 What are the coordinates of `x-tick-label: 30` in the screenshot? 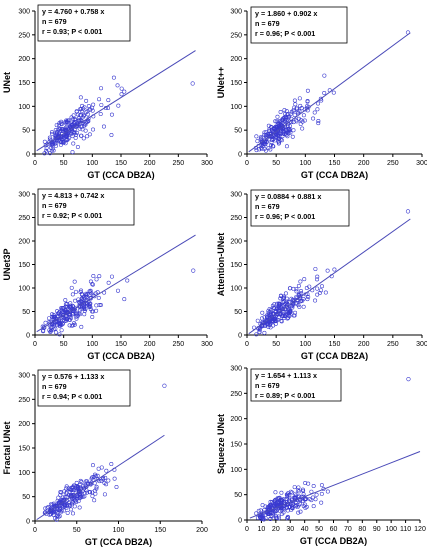 It's located at (290, 529).